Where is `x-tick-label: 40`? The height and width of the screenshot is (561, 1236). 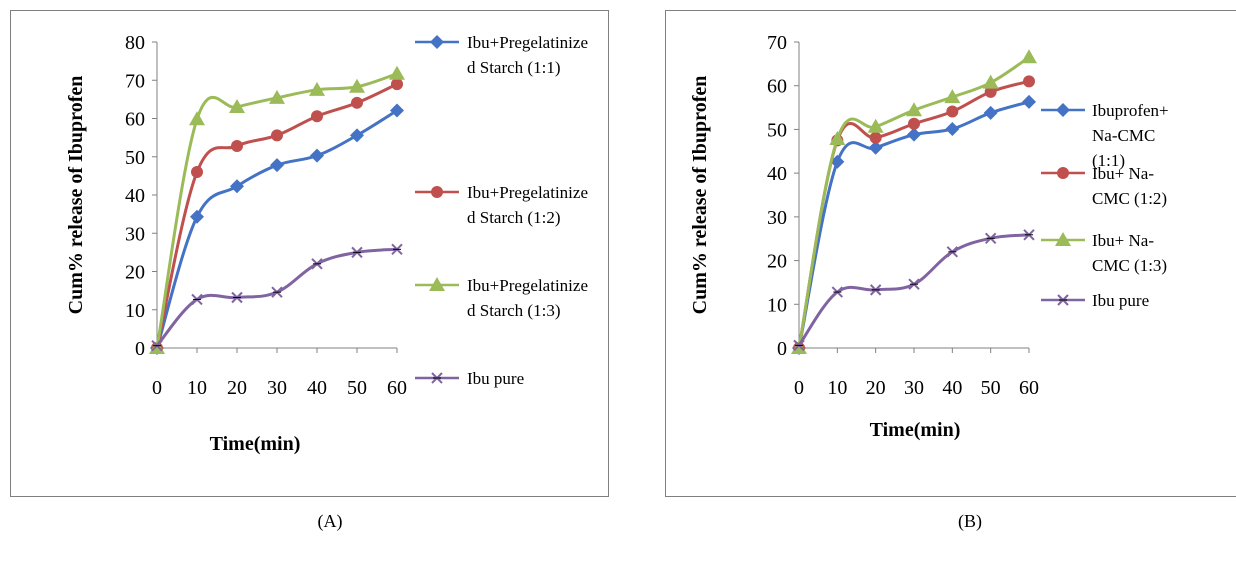
x-tick-label: 40 is located at coordinates (952, 388).